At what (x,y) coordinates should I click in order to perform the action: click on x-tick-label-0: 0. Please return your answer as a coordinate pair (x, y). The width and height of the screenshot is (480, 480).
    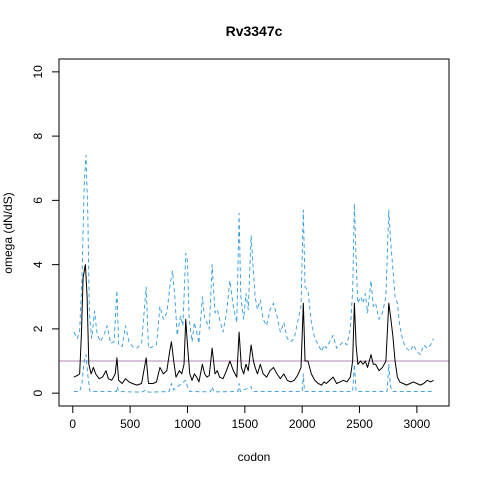
    Looking at the image, I should click on (72, 424).